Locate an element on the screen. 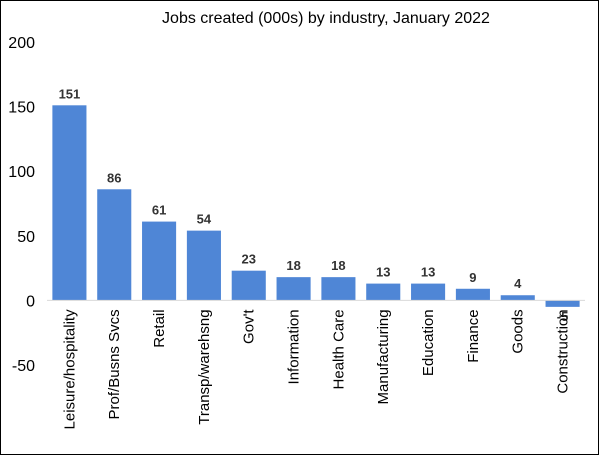 Image resolution: width=599 pixels, height=455 pixels. data-label: 4 is located at coordinates (518, 283).